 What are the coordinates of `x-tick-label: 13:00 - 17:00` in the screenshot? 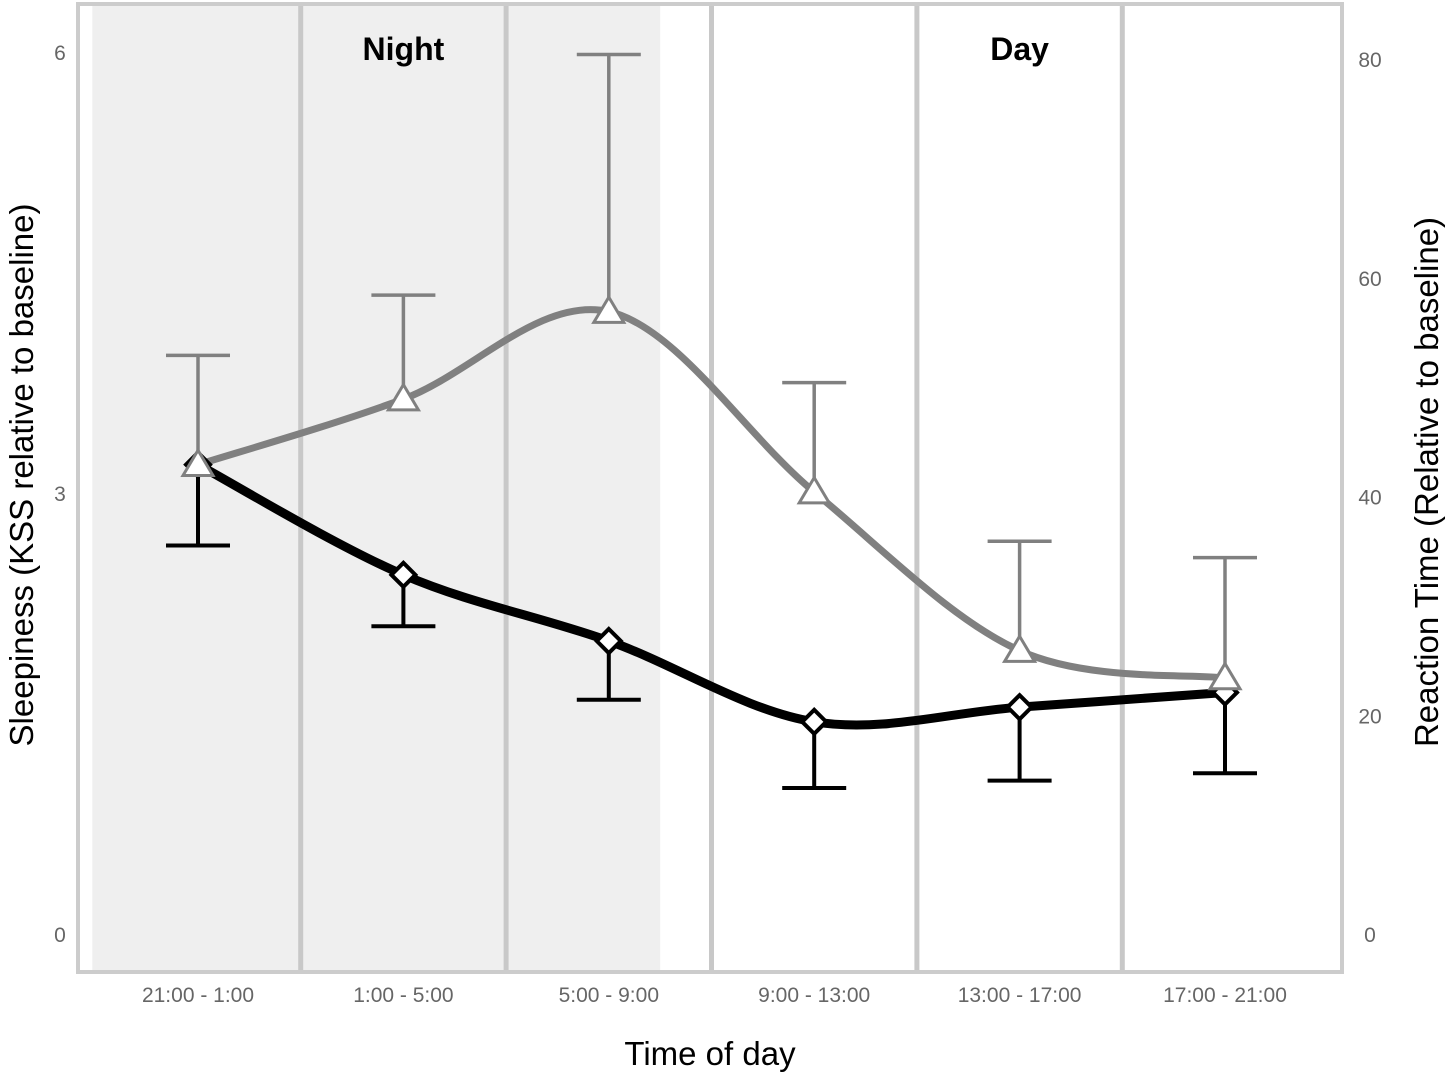 It's located at (1020, 995).